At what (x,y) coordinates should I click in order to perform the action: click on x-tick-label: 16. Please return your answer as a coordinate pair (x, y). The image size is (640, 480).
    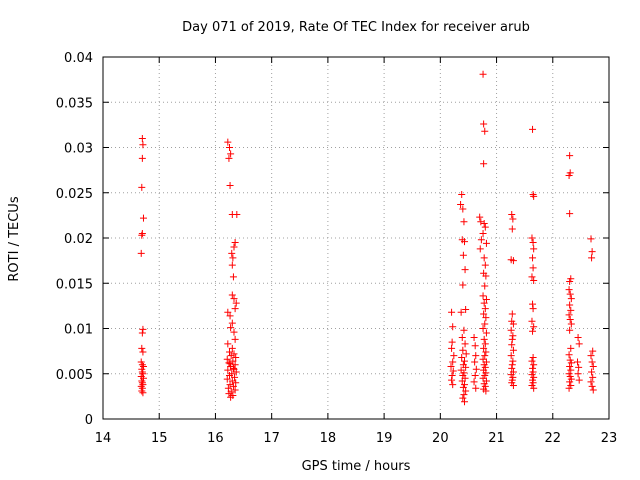
    Looking at the image, I should click on (215, 438).